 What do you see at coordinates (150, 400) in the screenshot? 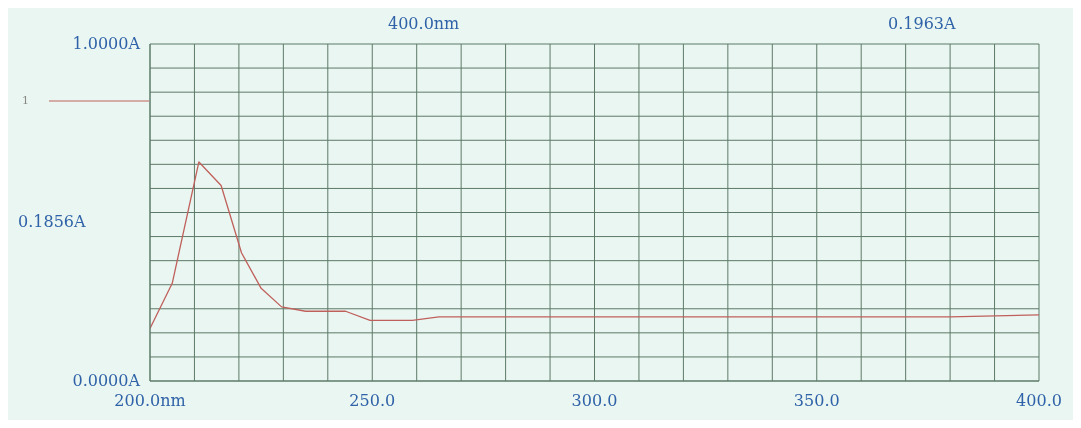
I see `x-tick-label: 200.0nm` at bounding box center [150, 400].